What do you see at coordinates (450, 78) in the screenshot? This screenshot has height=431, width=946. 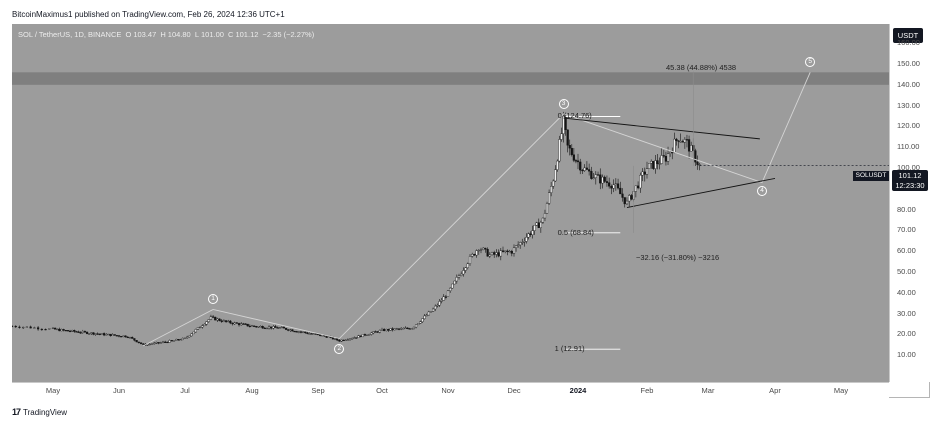 I see `resistance-zone` at bounding box center [450, 78].